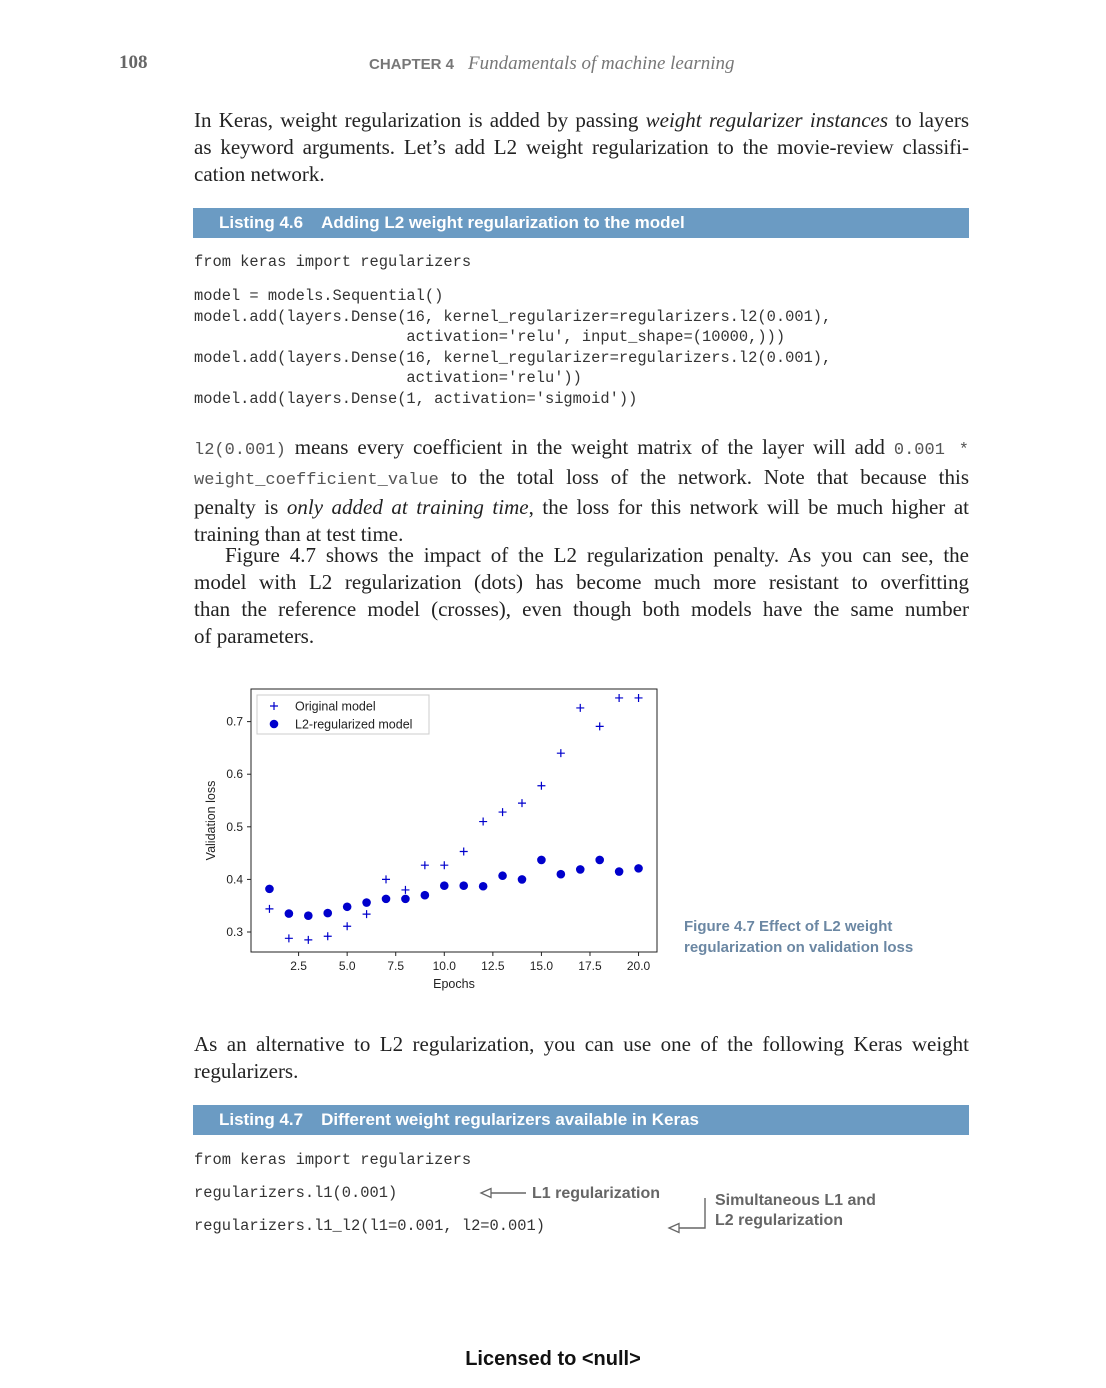 The width and height of the screenshot is (1106, 1388). I want to click on para2-line: training than at test time., so click(299, 534).